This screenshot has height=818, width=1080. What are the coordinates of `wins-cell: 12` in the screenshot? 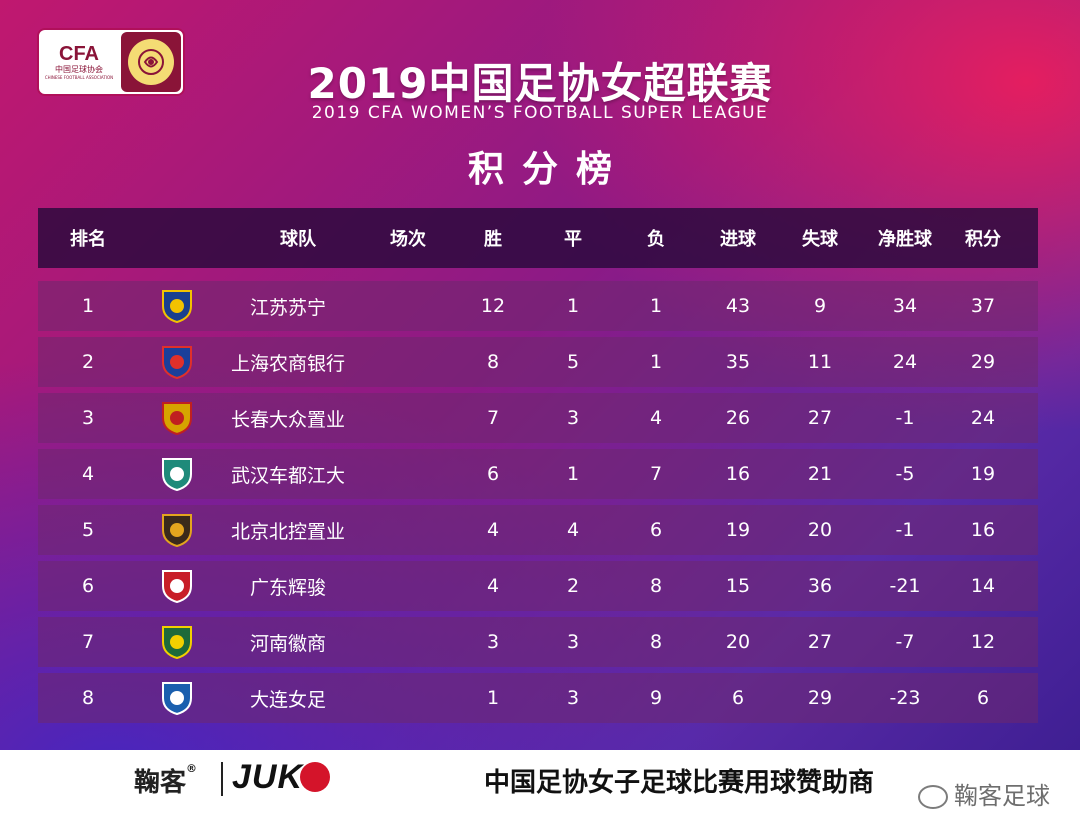 It's located at (493, 306).